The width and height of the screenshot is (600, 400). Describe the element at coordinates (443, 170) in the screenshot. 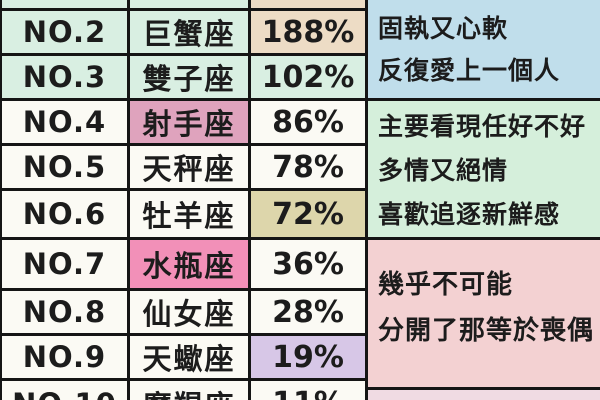

I see `note-line: 多情又絕情` at that location.